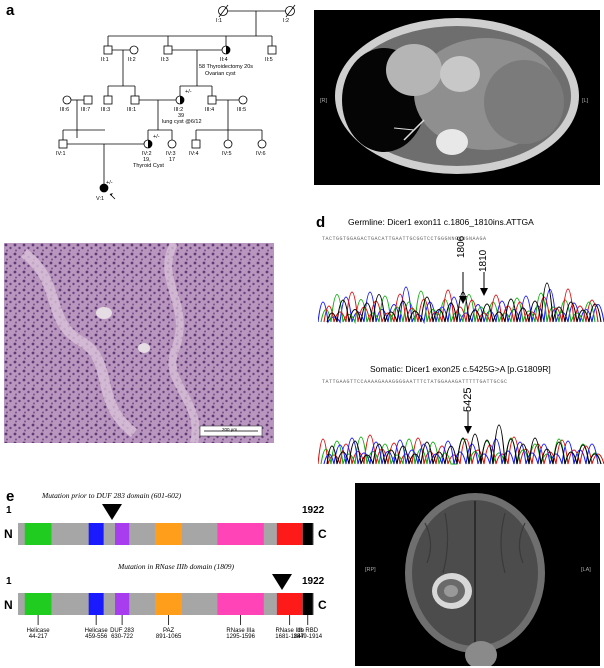  What do you see at coordinates (194, 154) in the screenshot?
I see `pedigree-label-IV4: IV:4` at bounding box center [194, 154].